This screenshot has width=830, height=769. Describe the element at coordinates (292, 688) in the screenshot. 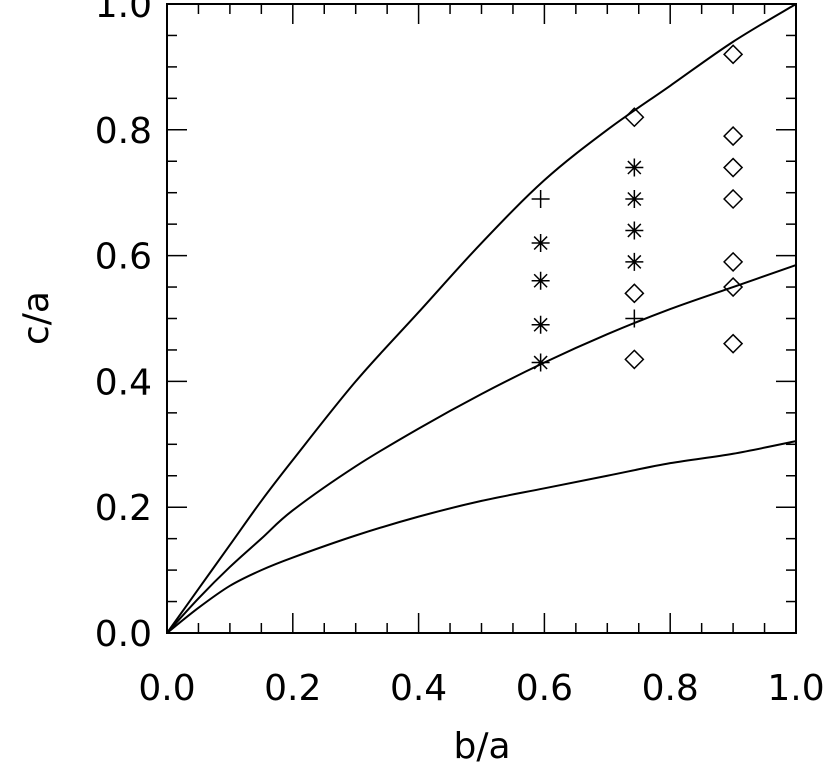

I see `x-tick-label: 0.2` at that location.